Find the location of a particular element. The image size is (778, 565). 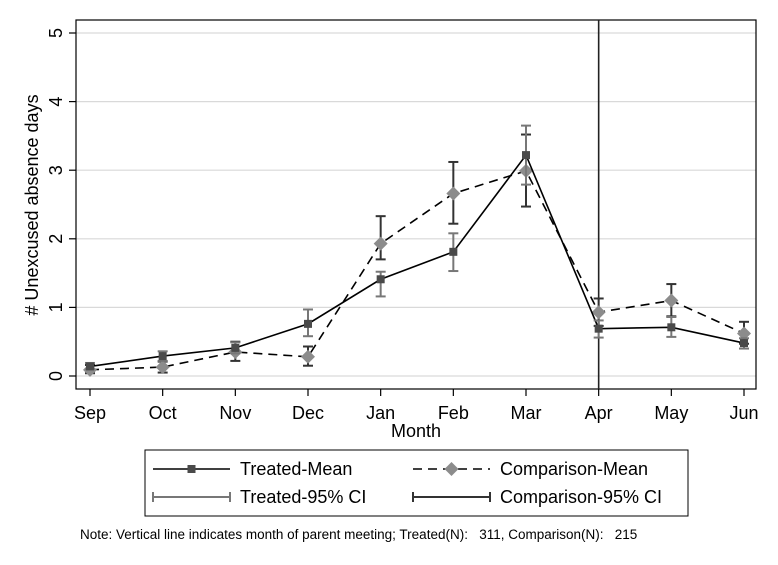

legend-item-treated-mean: Treated-Mean is located at coordinates (252, 469).